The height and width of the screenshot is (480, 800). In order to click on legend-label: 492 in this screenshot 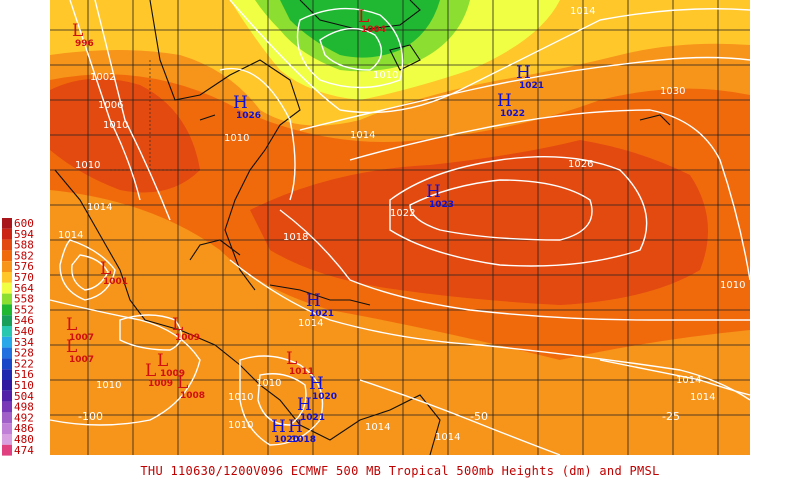, I will do `click(24, 417)`.